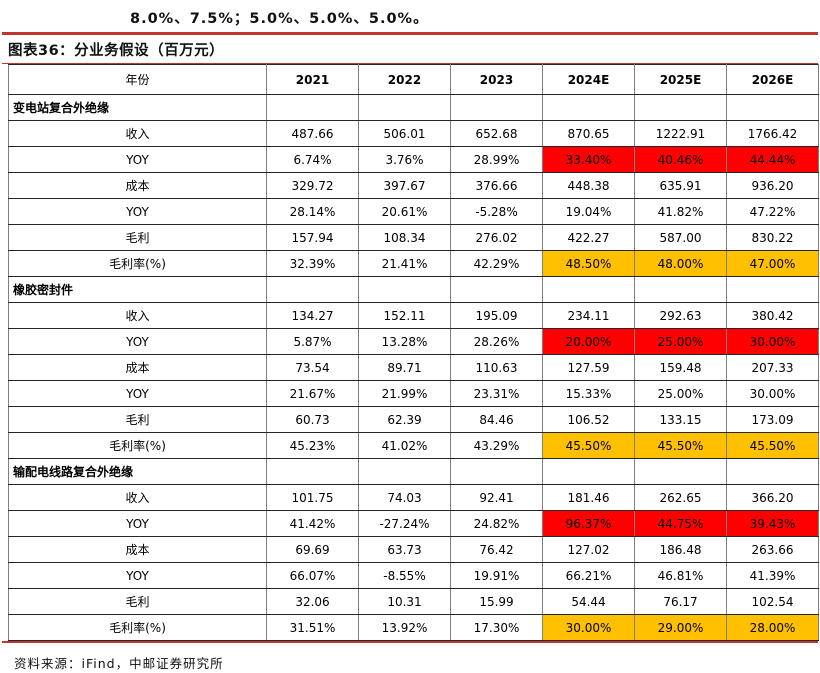 The width and height of the screenshot is (820, 673). I want to click on value-cell: 47.22%, so click(772, 211).